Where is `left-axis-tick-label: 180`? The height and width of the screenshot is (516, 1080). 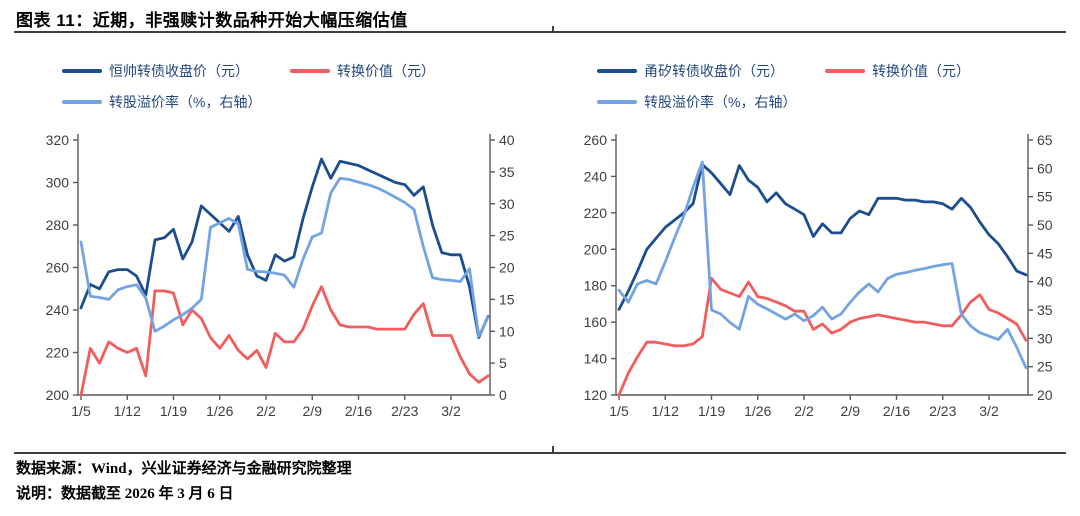
left-axis-tick-label: 180 is located at coordinates (596, 286).